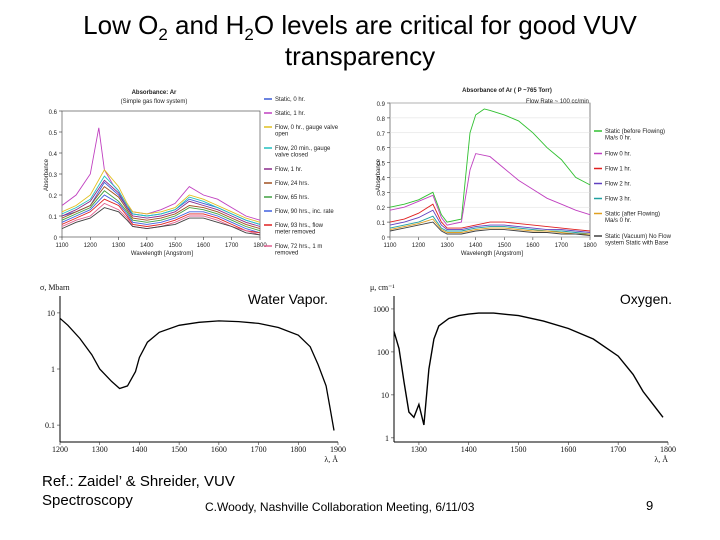 The image size is (720, 540). Describe the element at coordinates (53, 369) in the screenshot. I see `y-tick-label: 1` at that location.